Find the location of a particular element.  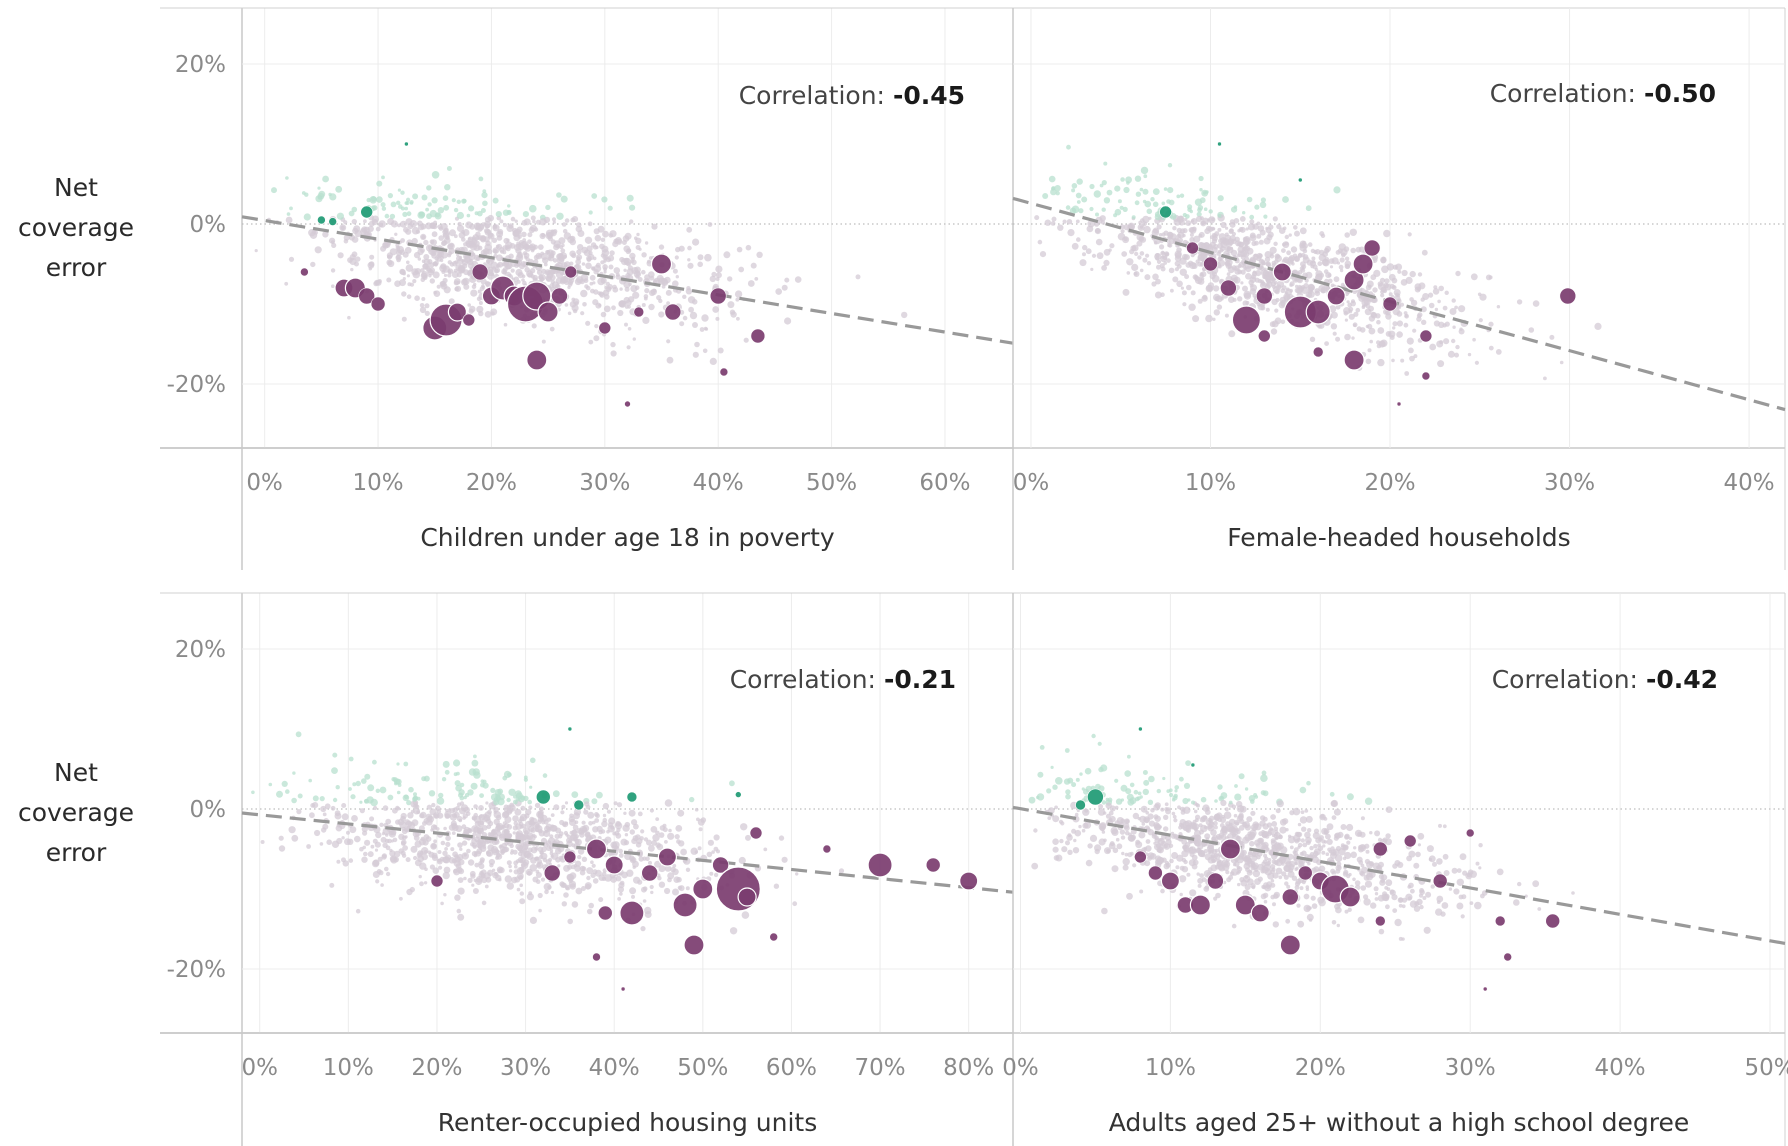

x-tick-label: 20% is located at coordinates (436, 1068).